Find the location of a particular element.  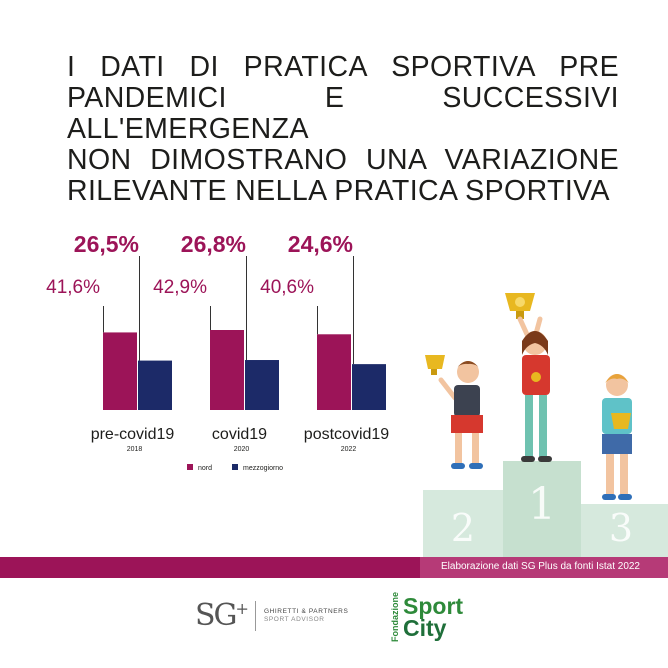

category-label-2: postcovid19 is located at coordinates (346, 434).